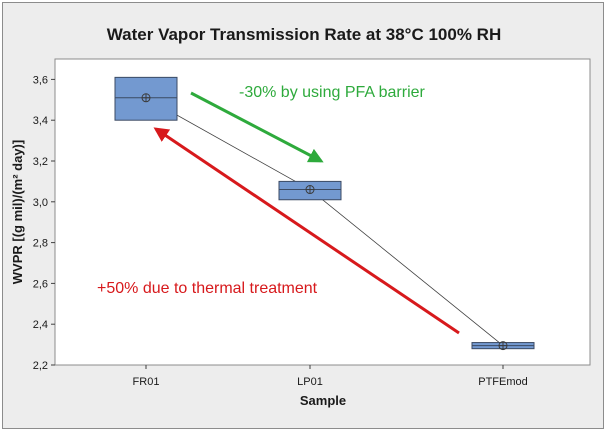 Image resolution: width=608 pixels, height=433 pixels. Describe the element at coordinates (503, 382) in the screenshot. I see `x-tick-label: PTFEmod` at that location.